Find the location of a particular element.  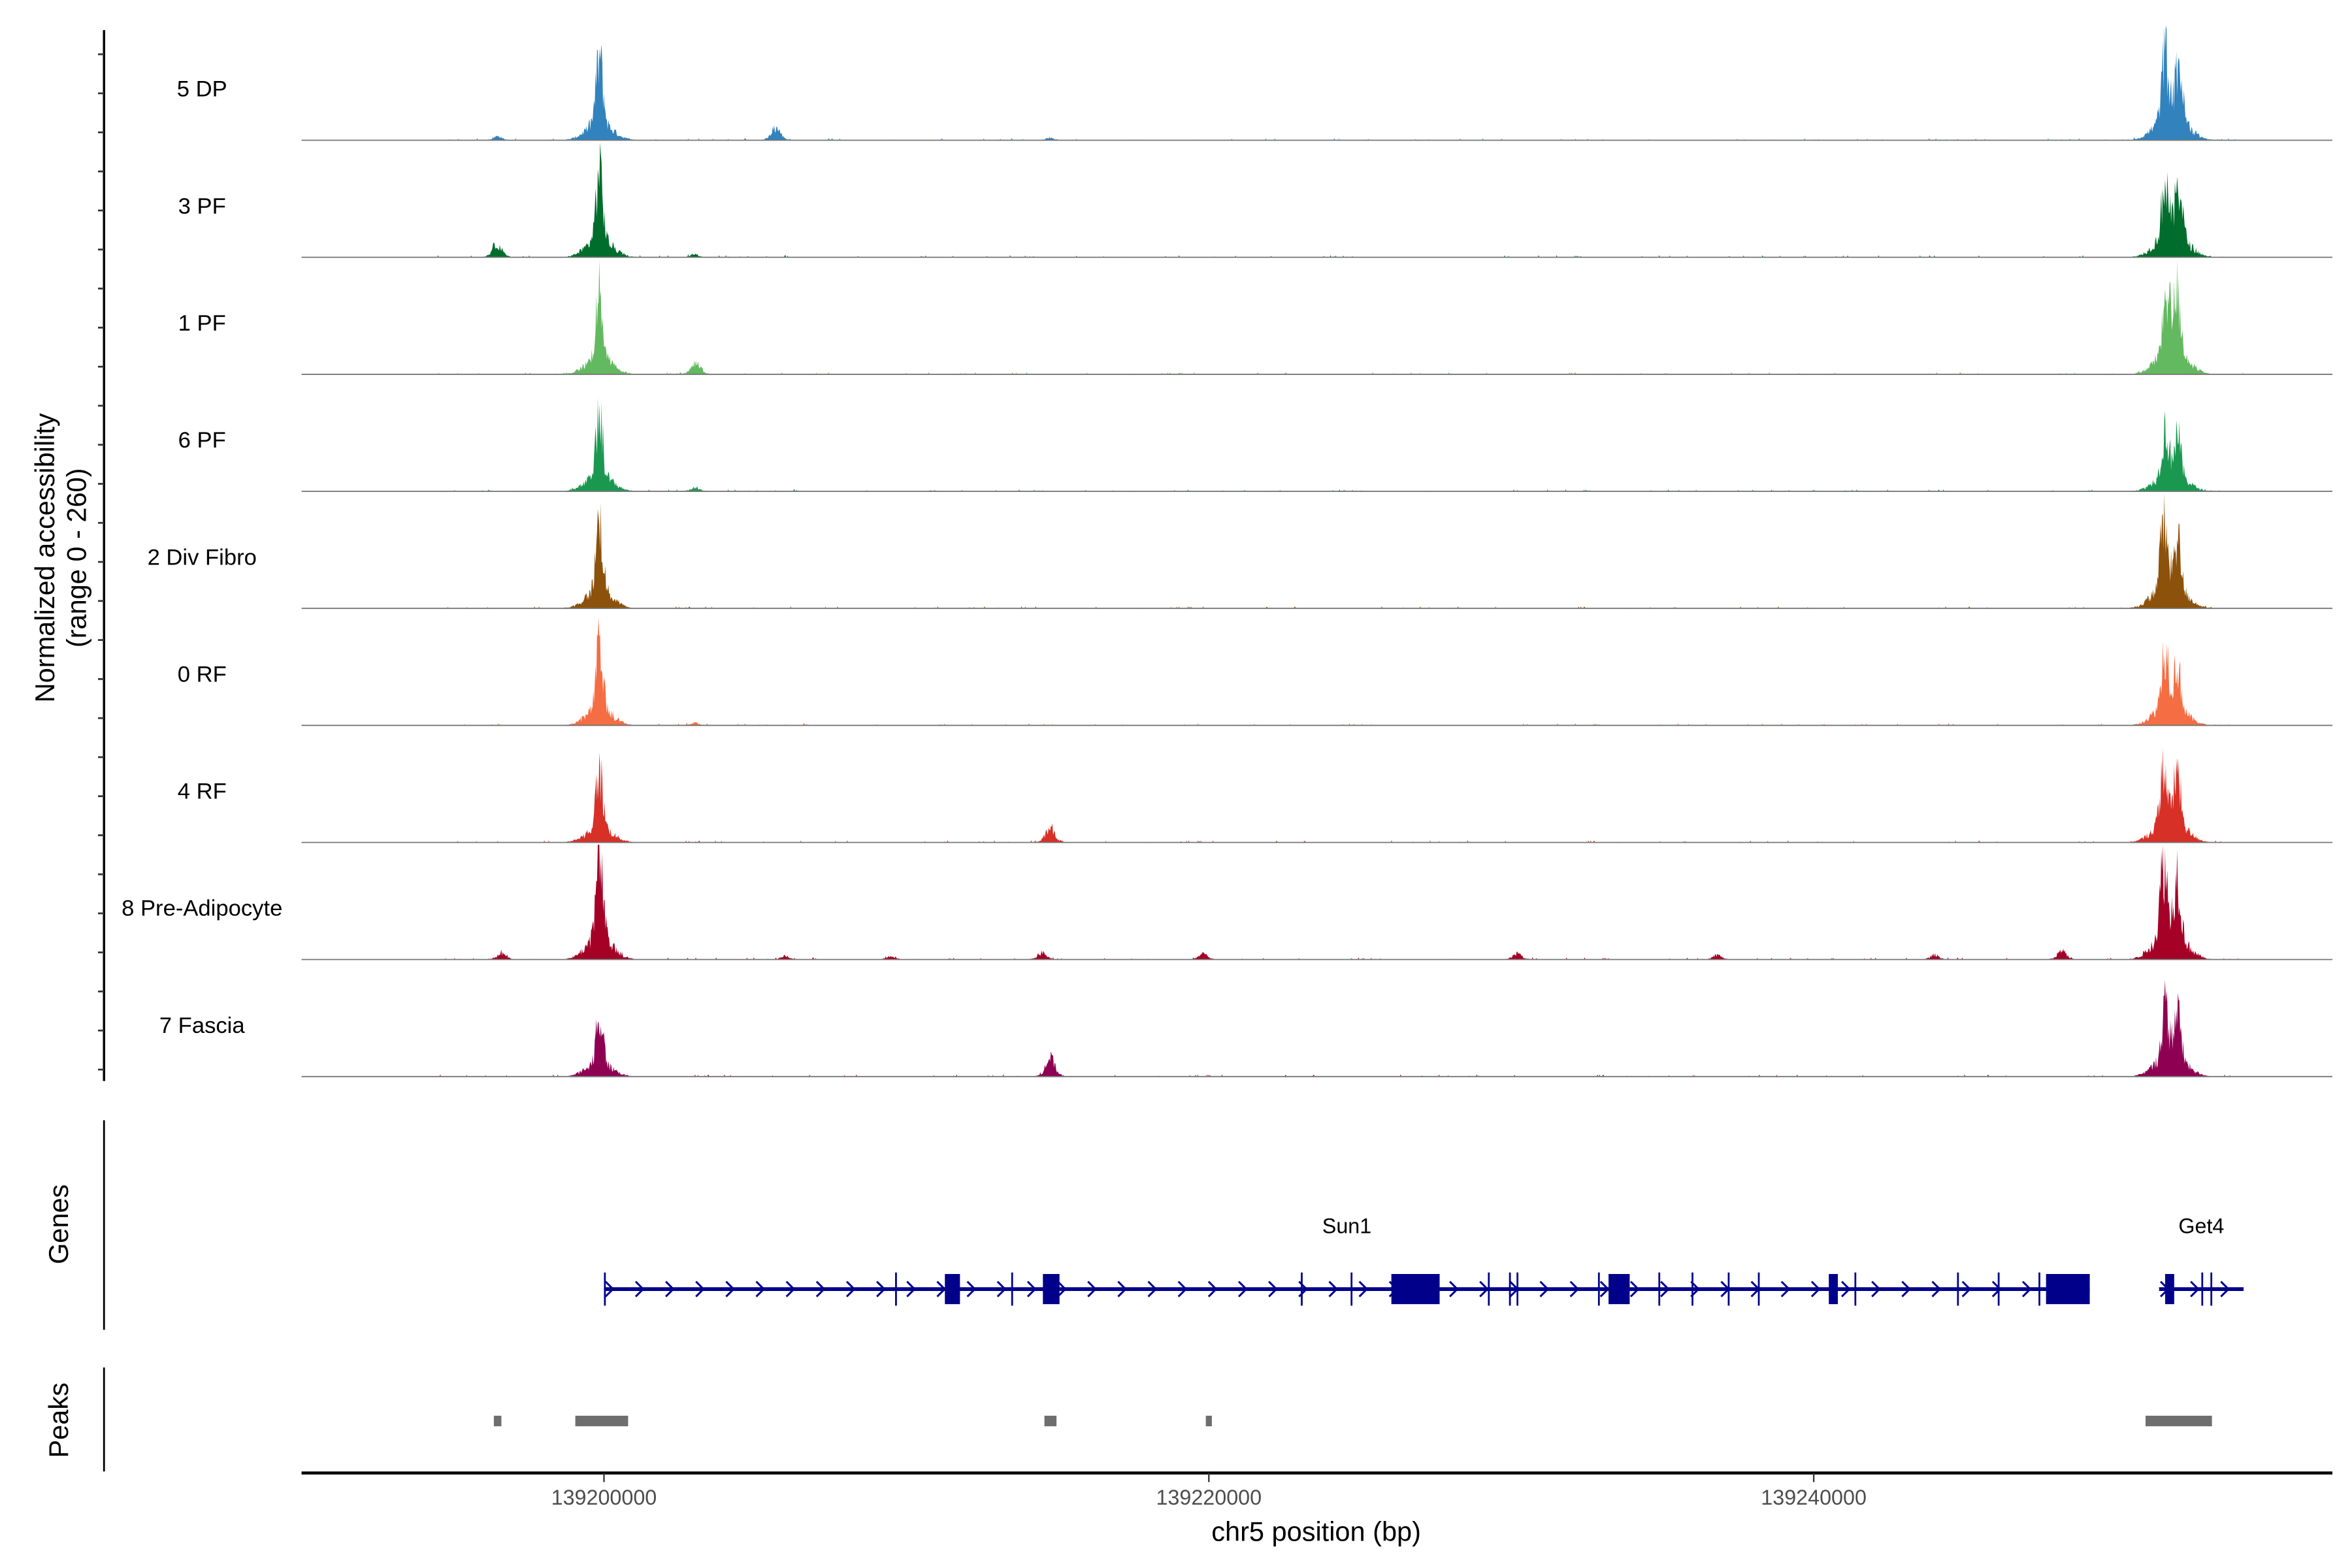

x-tick-label: 139200000 is located at coordinates (604, 1497).